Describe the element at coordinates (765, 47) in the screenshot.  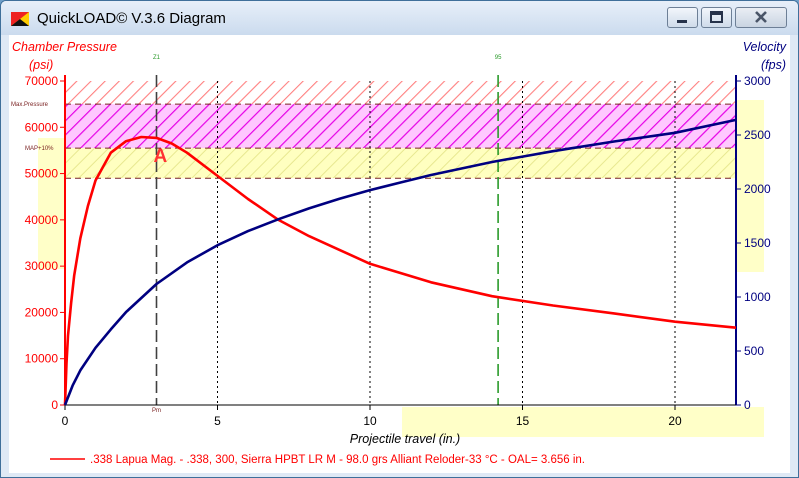
I see `right-axis-title: Velocity` at that location.